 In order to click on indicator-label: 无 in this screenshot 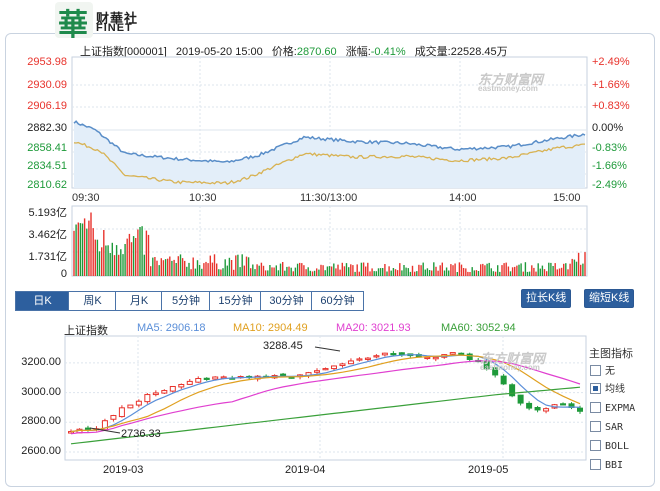, I will do `click(610, 371)`.